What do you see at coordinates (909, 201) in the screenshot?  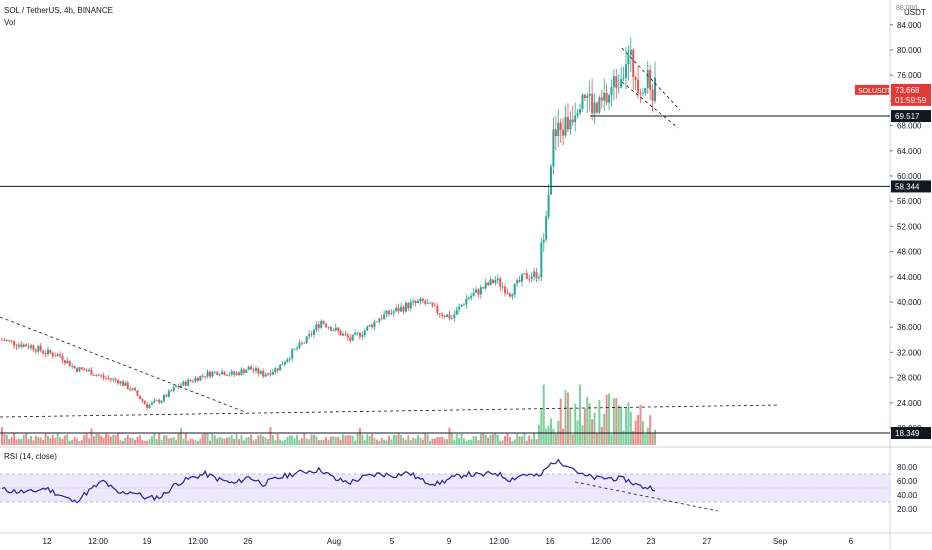 I see `price-tick-label: 56.000` at bounding box center [909, 201].